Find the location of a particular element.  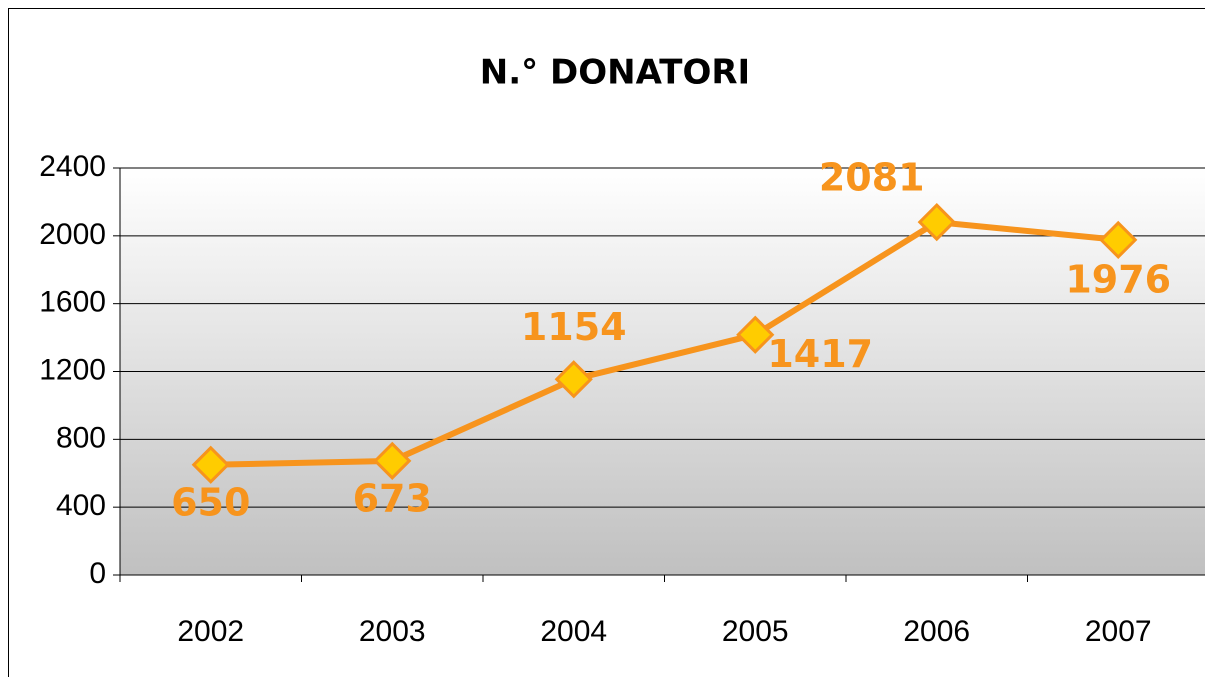

y-tick-label: 2000 is located at coordinates (72, 234).